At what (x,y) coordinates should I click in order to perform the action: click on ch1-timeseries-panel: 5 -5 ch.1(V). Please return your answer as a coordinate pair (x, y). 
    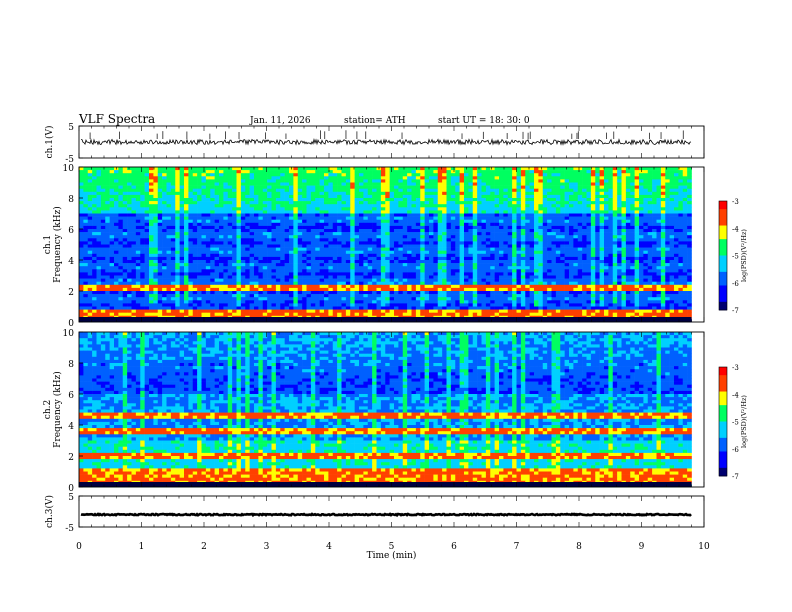
    Looking at the image, I should click on (374, 144).